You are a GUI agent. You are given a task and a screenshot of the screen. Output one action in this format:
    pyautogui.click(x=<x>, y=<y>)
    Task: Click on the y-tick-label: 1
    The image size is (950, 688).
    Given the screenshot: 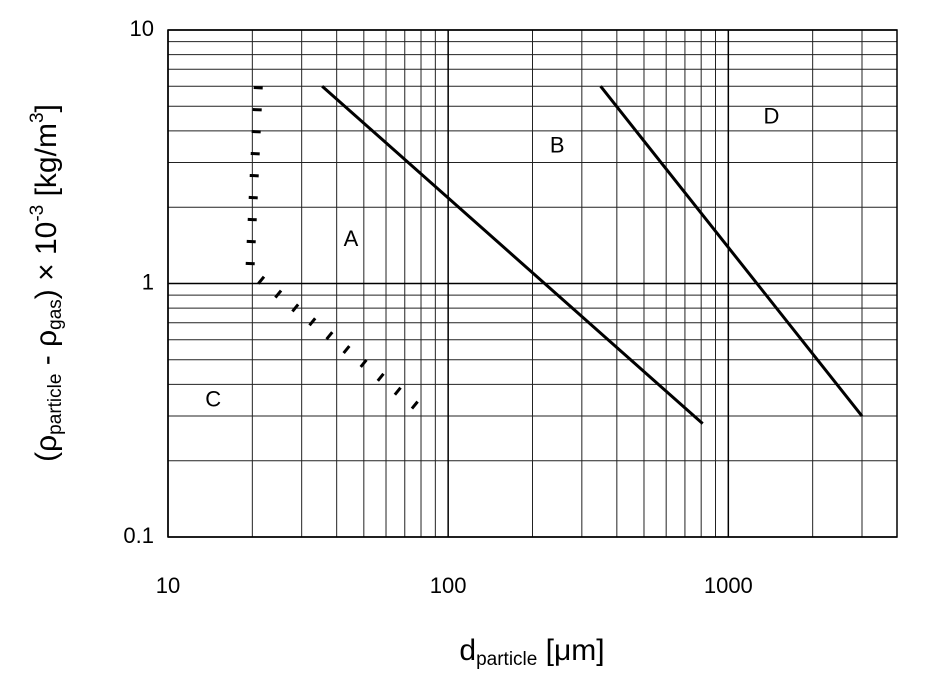 What is the action you would take?
    pyautogui.click(x=148, y=281)
    